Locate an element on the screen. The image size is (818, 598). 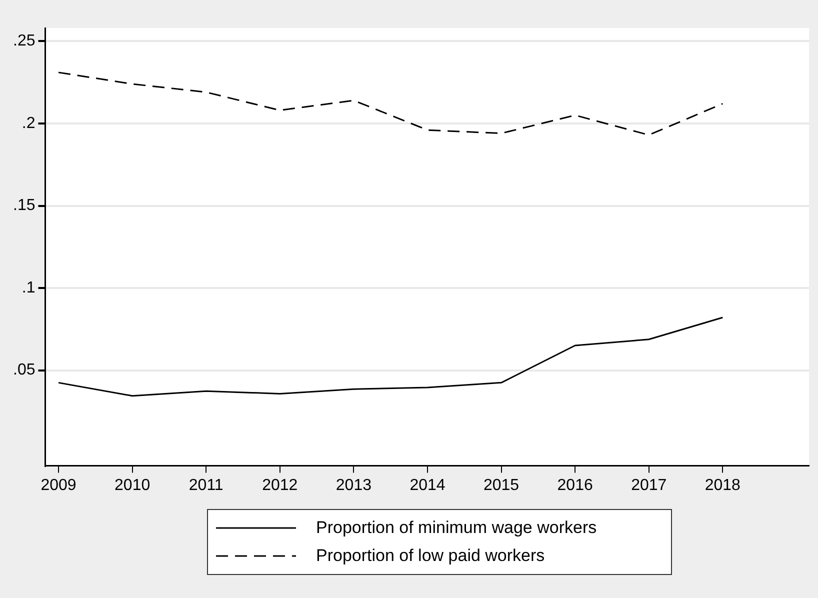
legend-label: Proportion of minimum wage workers is located at coordinates (456, 528).